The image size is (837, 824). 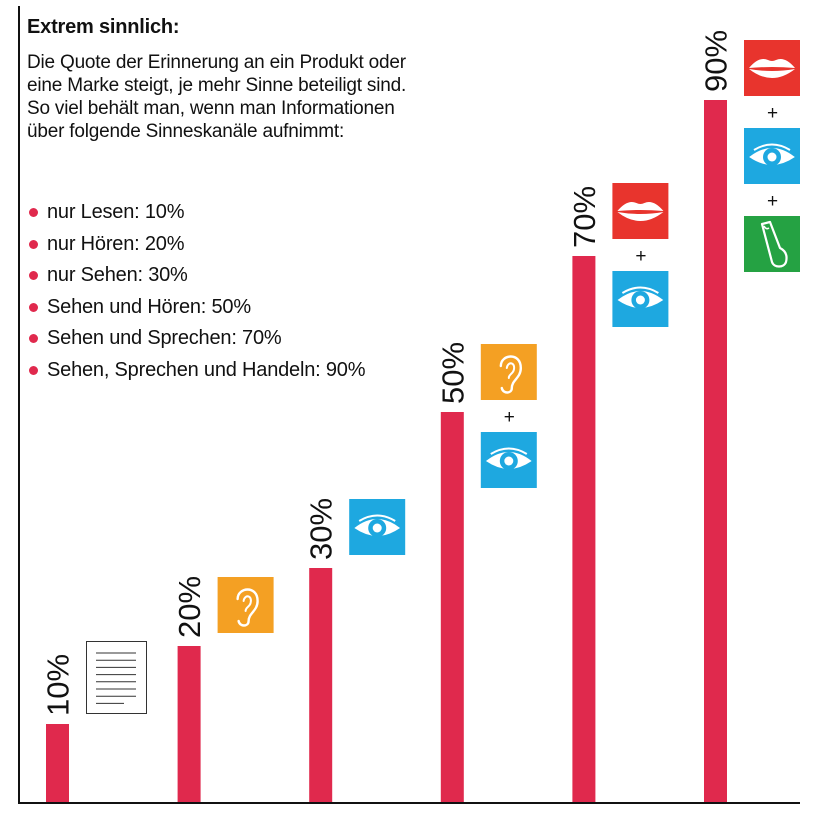 What do you see at coordinates (584, 217) in the screenshot?
I see `bar-value-label: 70%` at bounding box center [584, 217].